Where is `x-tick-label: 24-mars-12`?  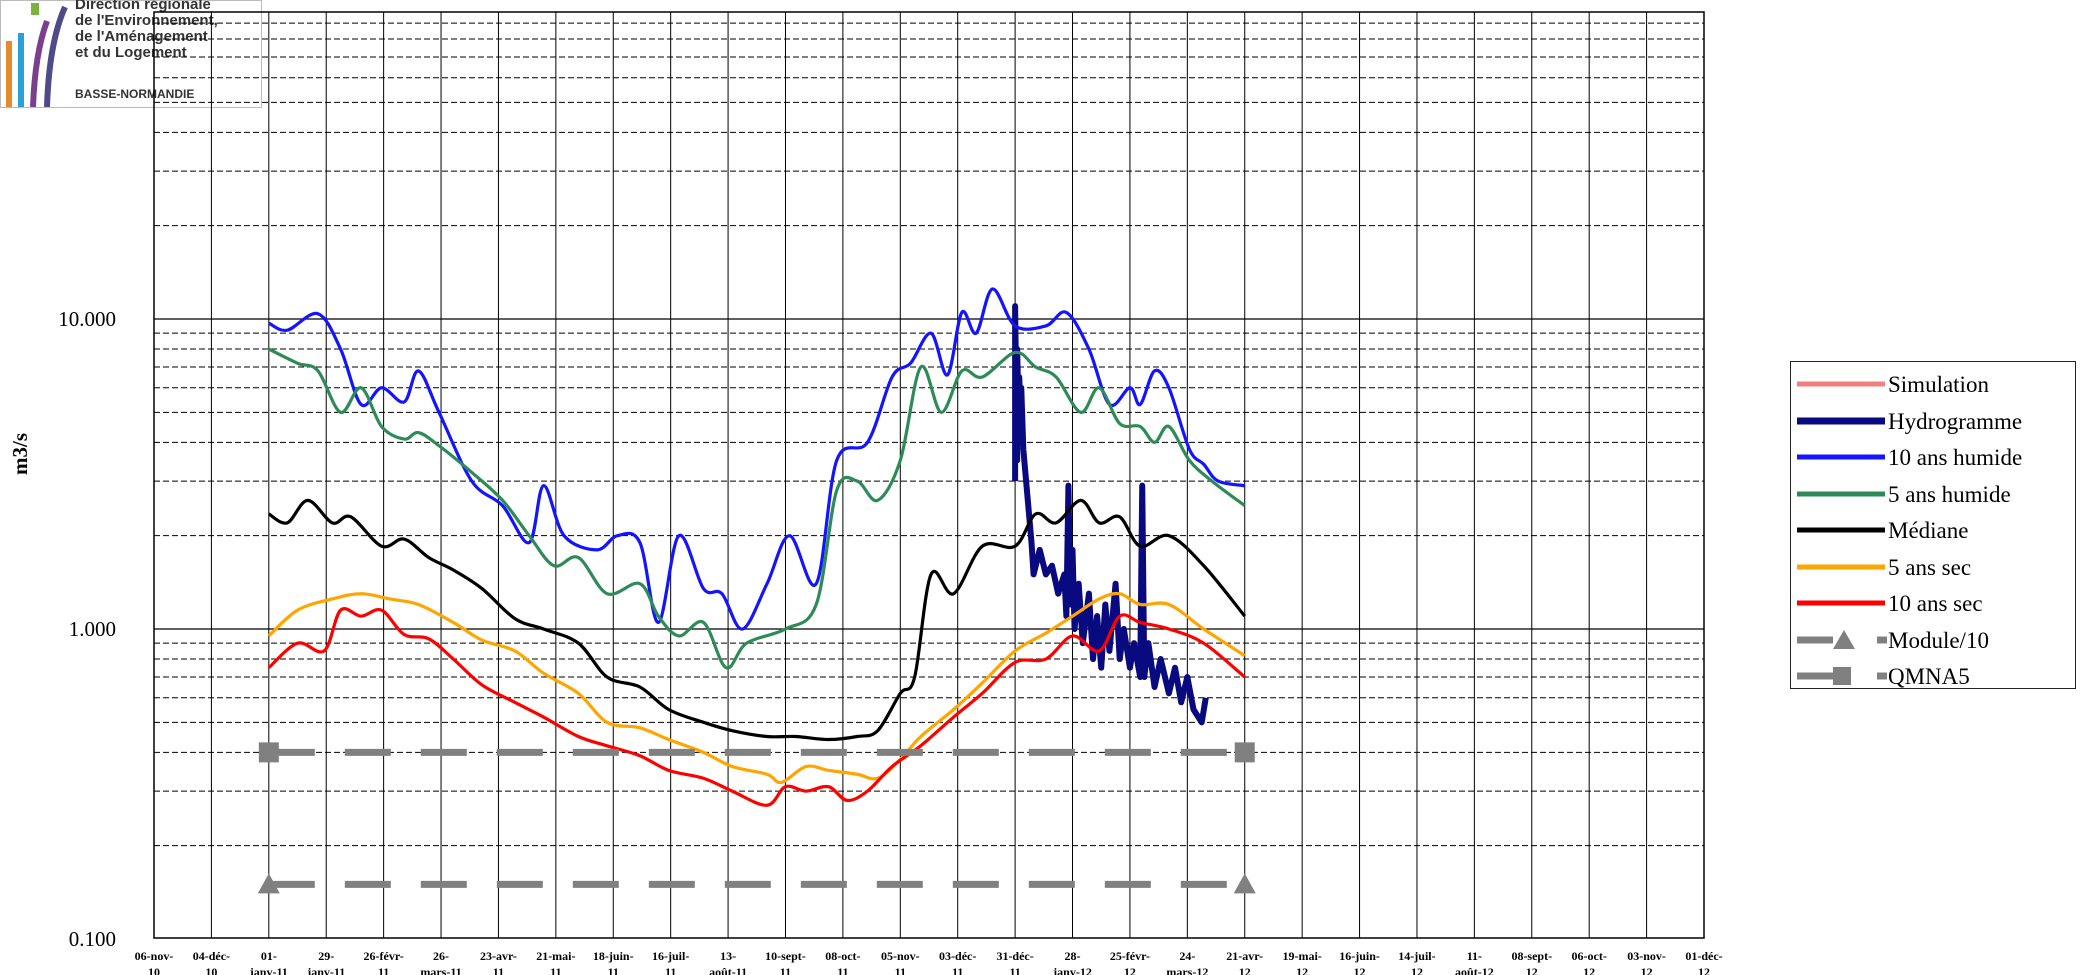
x-tick-label: 24-mars-12 is located at coordinates (1187, 962).